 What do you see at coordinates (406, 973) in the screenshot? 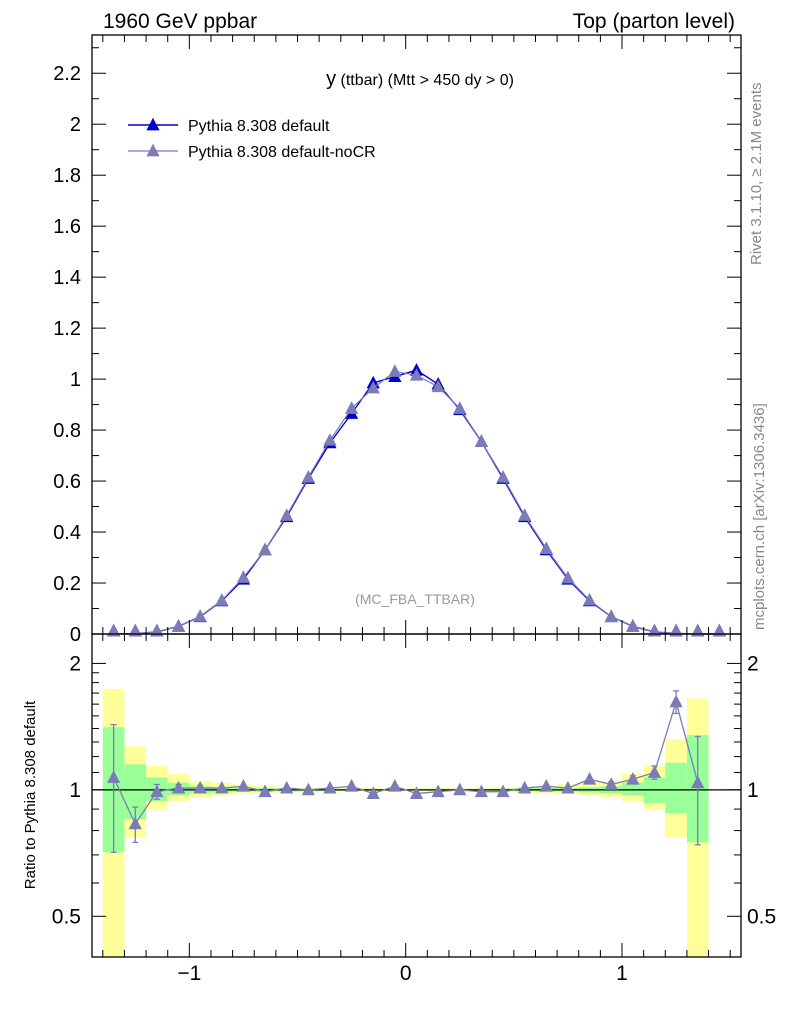
I see `x-tick-label: 0` at bounding box center [406, 973].